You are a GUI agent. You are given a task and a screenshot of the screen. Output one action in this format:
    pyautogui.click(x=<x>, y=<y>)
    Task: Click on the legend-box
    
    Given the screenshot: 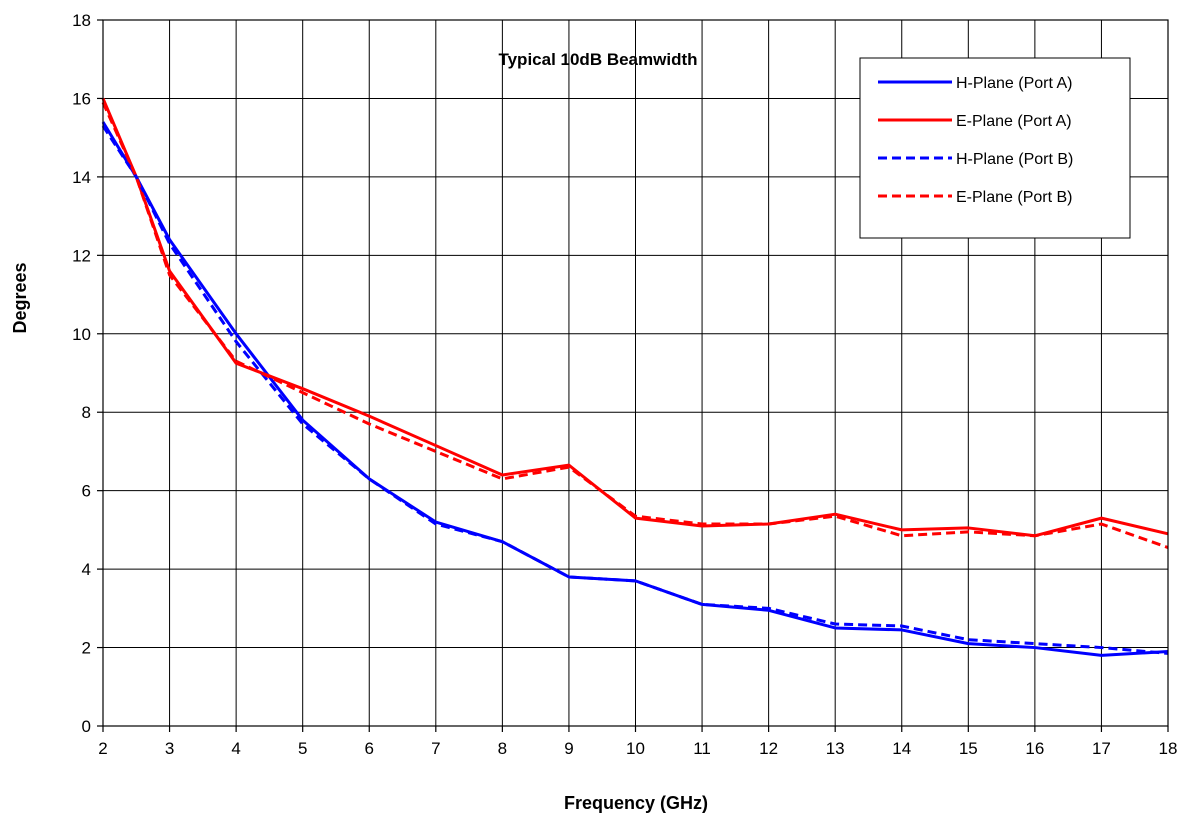 What is the action you would take?
    pyautogui.click(x=995, y=148)
    